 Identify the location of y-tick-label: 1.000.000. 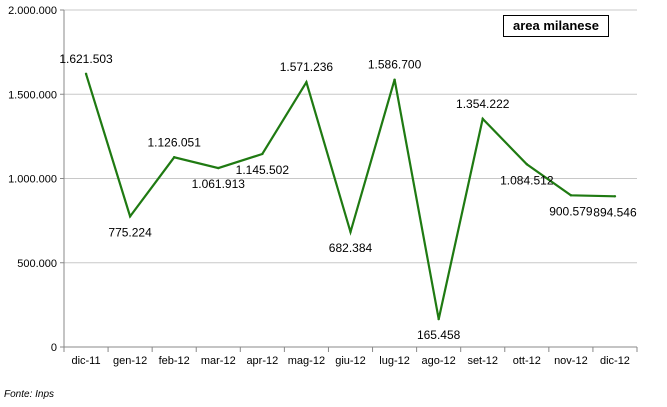
(32, 180).